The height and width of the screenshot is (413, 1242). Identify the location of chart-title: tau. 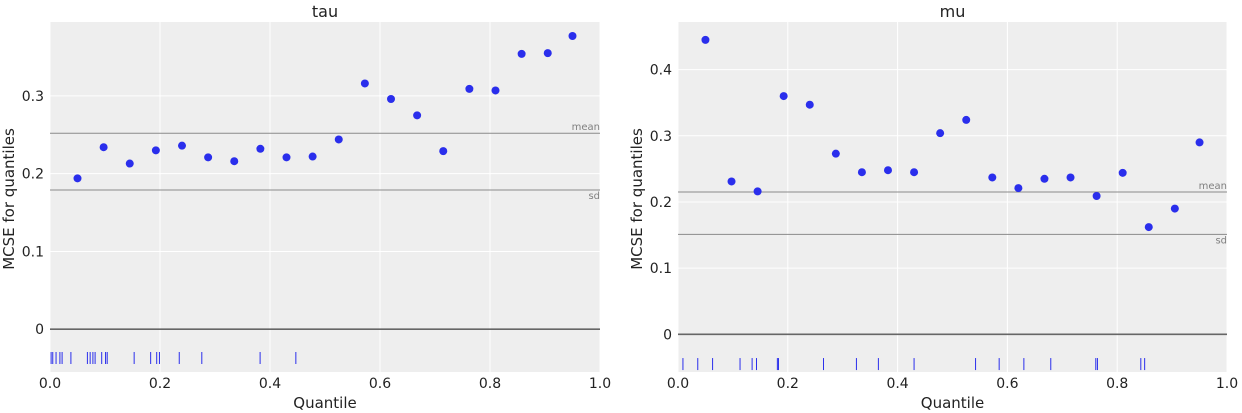
(325, 11).